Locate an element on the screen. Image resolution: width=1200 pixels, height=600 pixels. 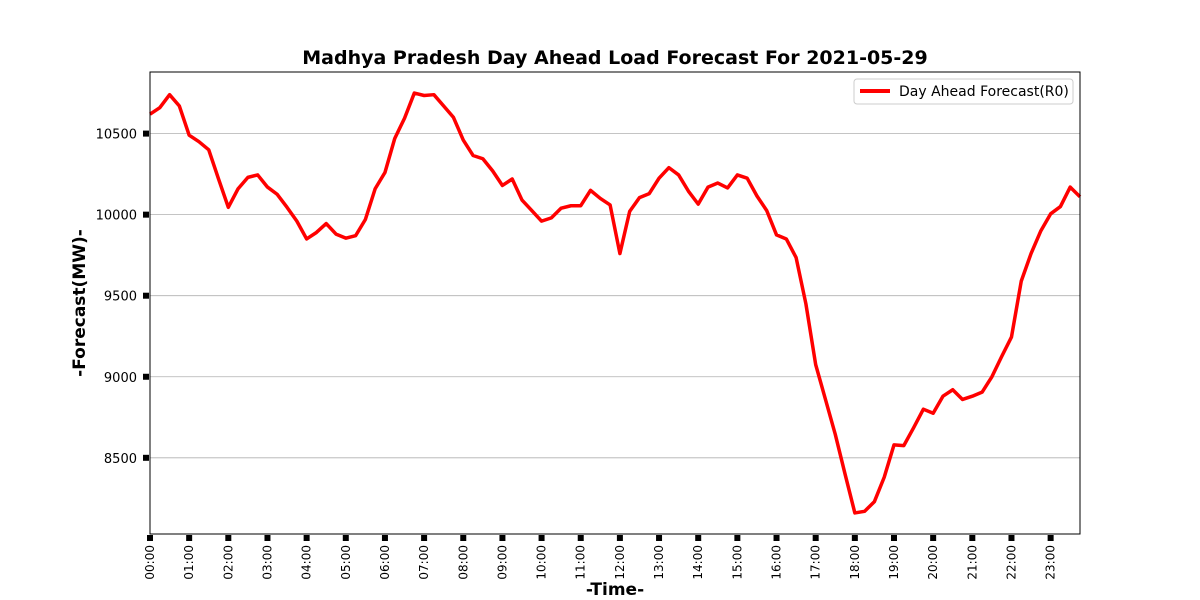
y-axis: 8500 9000 9500 10000 10500 is located at coordinates (122, 297).